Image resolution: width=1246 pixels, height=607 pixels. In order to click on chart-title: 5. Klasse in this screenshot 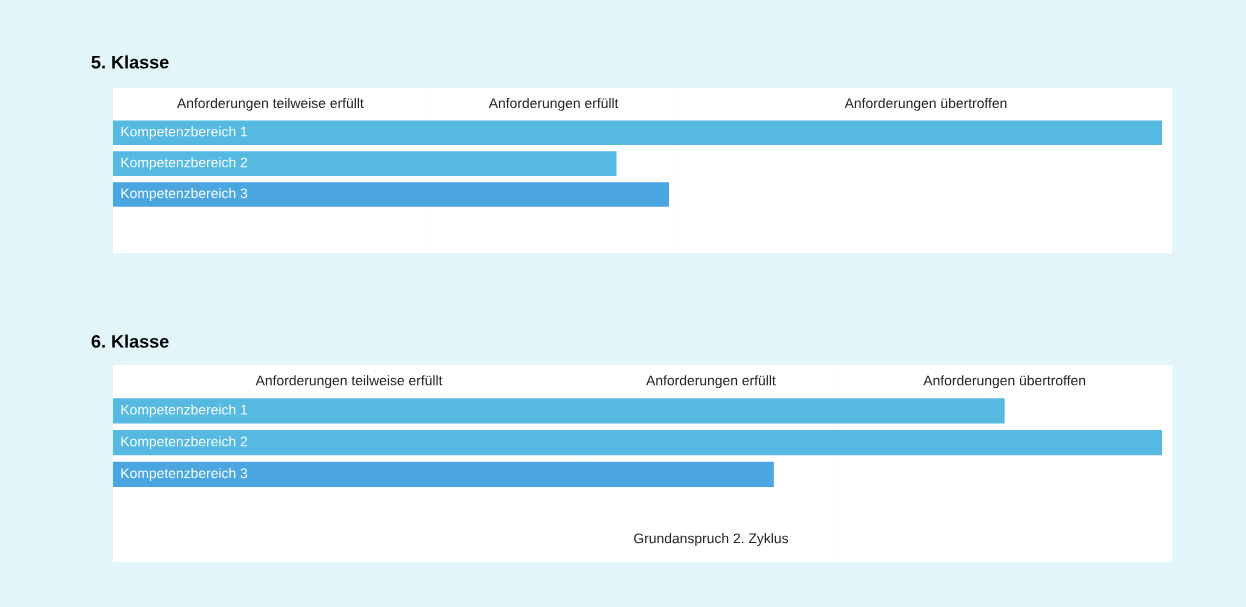, I will do `click(130, 62)`.